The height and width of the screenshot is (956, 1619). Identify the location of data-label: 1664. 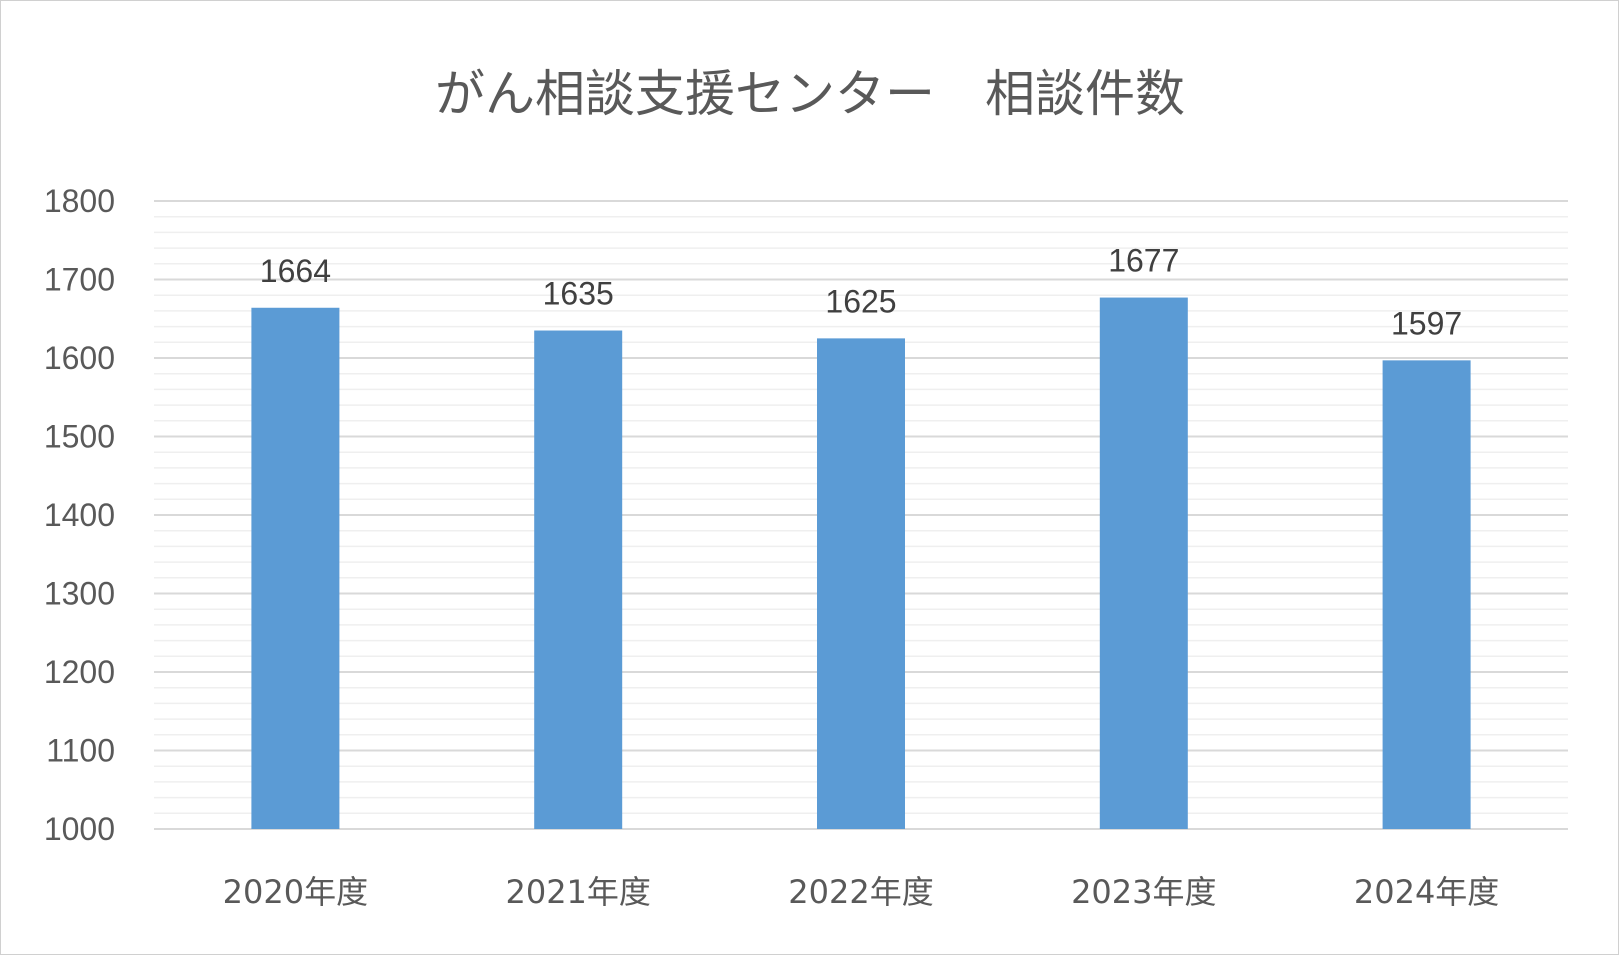
(295, 271).